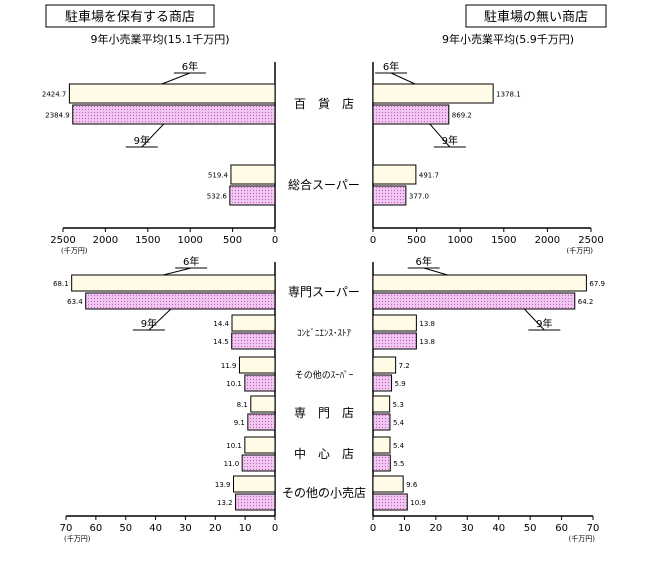 Image resolution: width=650 pixels, height=563 pixels. Describe the element at coordinates (221, 342) in the screenshot. I see `lower-left-data-label: 14.5` at that location.